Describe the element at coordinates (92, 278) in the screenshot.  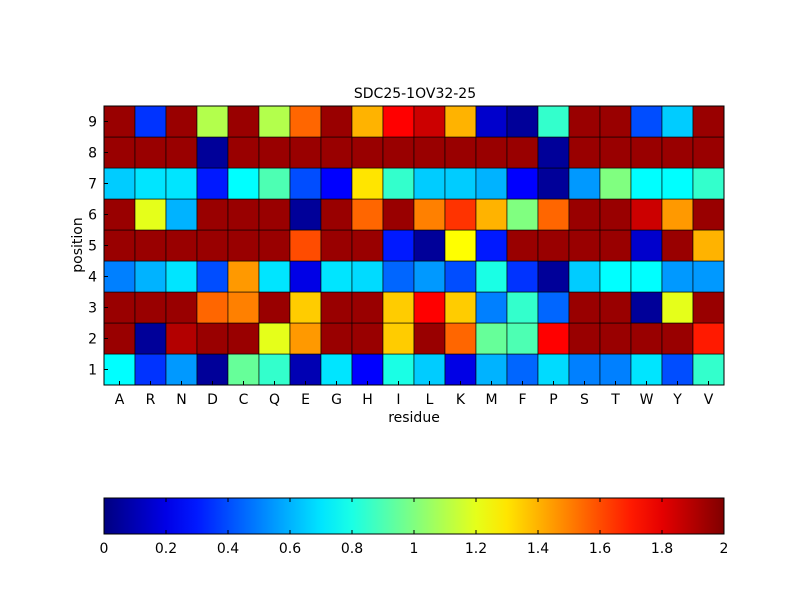
I see `y-tick-label: 4` at that location.